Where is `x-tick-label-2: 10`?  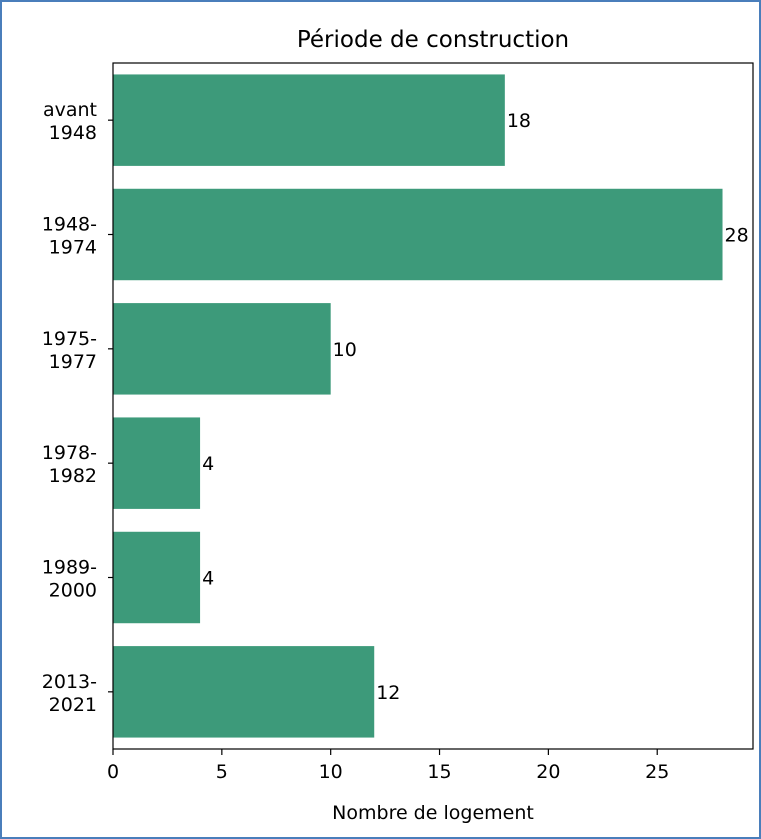 x-tick-label-2: 10 is located at coordinates (331, 772).